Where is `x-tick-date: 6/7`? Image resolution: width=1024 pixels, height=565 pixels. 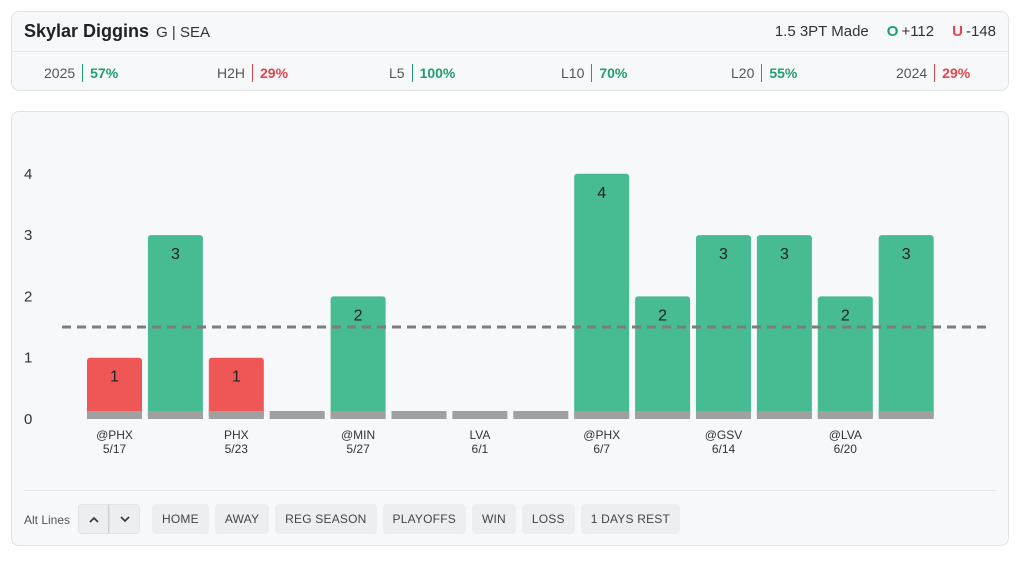
x-tick-date: 6/7 is located at coordinates (601, 449).